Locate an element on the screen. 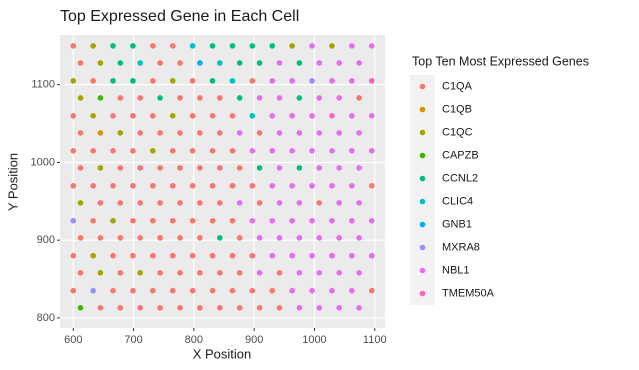 Image resolution: width=639 pixels, height=370 pixels. y-tick-label: 1000 is located at coordinates (43, 162).